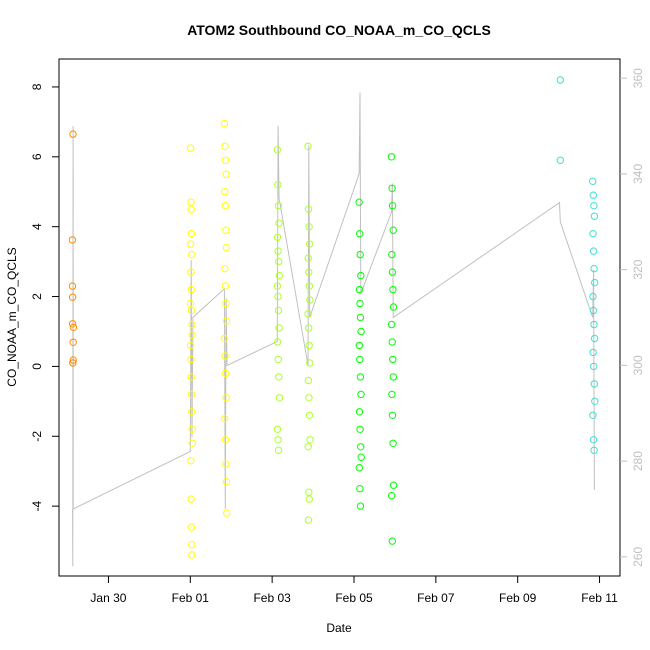 This screenshot has width=650, height=650. Describe the element at coordinates (638, 461) in the screenshot. I see `y2-tick-label: 280` at that location.